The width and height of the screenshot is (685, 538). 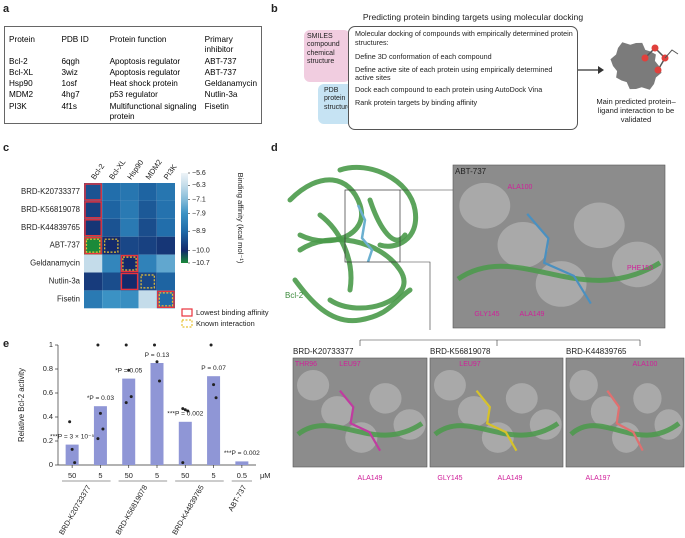 What do you see at coordinates (370, 478) in the screenshot?
I see `residue-label: ALA149` at bounding box center [370, 478].